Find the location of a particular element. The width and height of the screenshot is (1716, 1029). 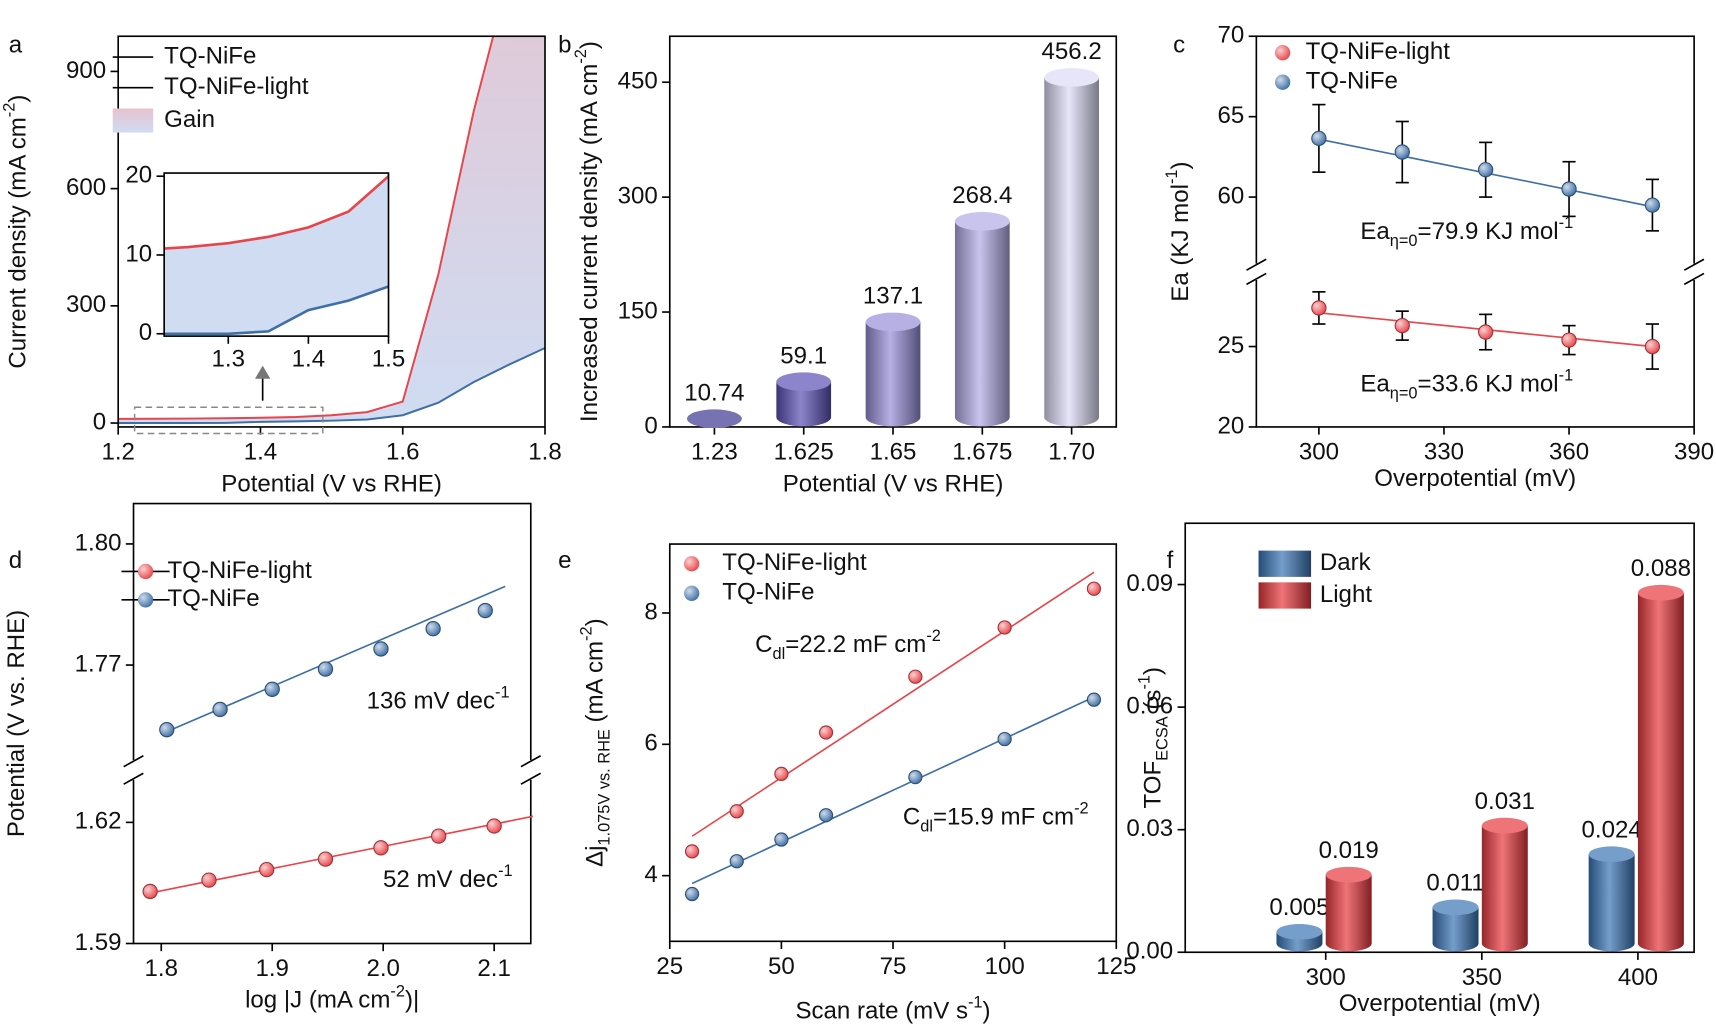

y-axis-label-part: Increased current density (mA cm is located at coordinates (589, 243).